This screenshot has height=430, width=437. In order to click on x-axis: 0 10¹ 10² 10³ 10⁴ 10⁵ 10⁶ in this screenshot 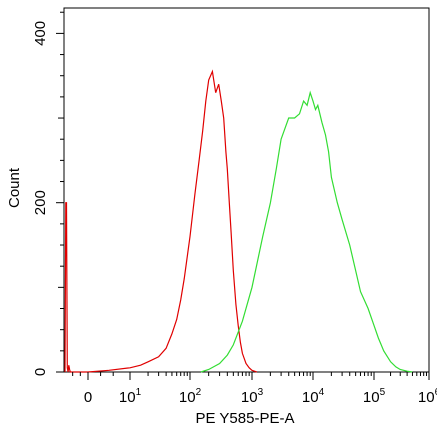, I will do `click(254, 389)`.